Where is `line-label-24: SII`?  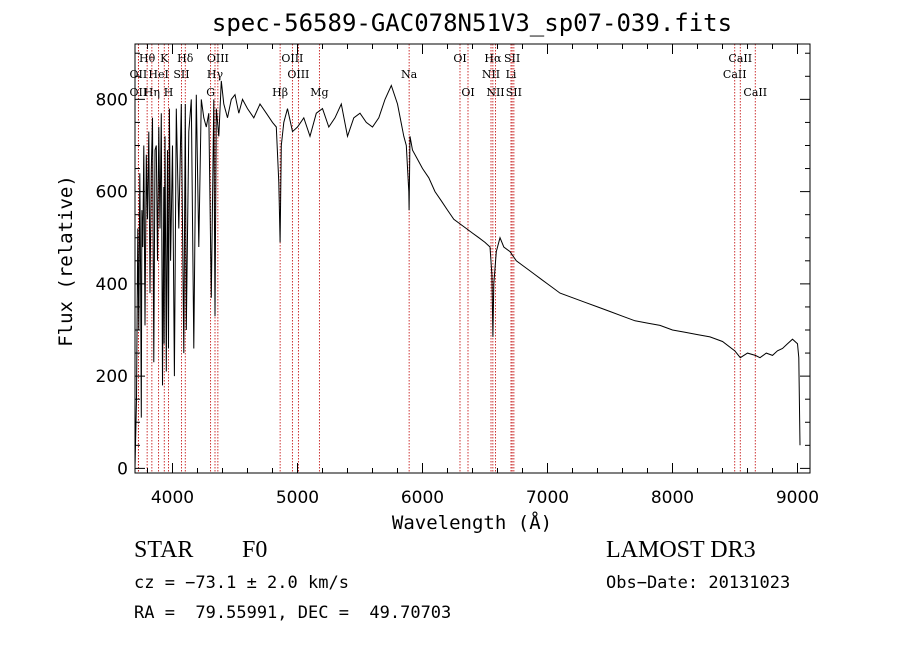 line-label-24: SII is located at coordinates (514, 92).